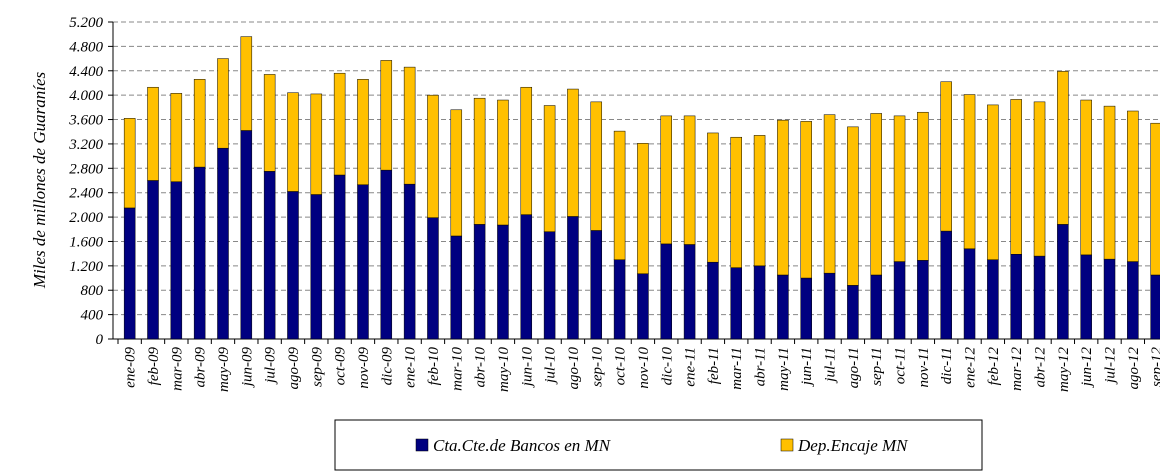 This screenshot has height=475, width=1160. I want to click on x-tick-label: ago-10, so click(574, 368).